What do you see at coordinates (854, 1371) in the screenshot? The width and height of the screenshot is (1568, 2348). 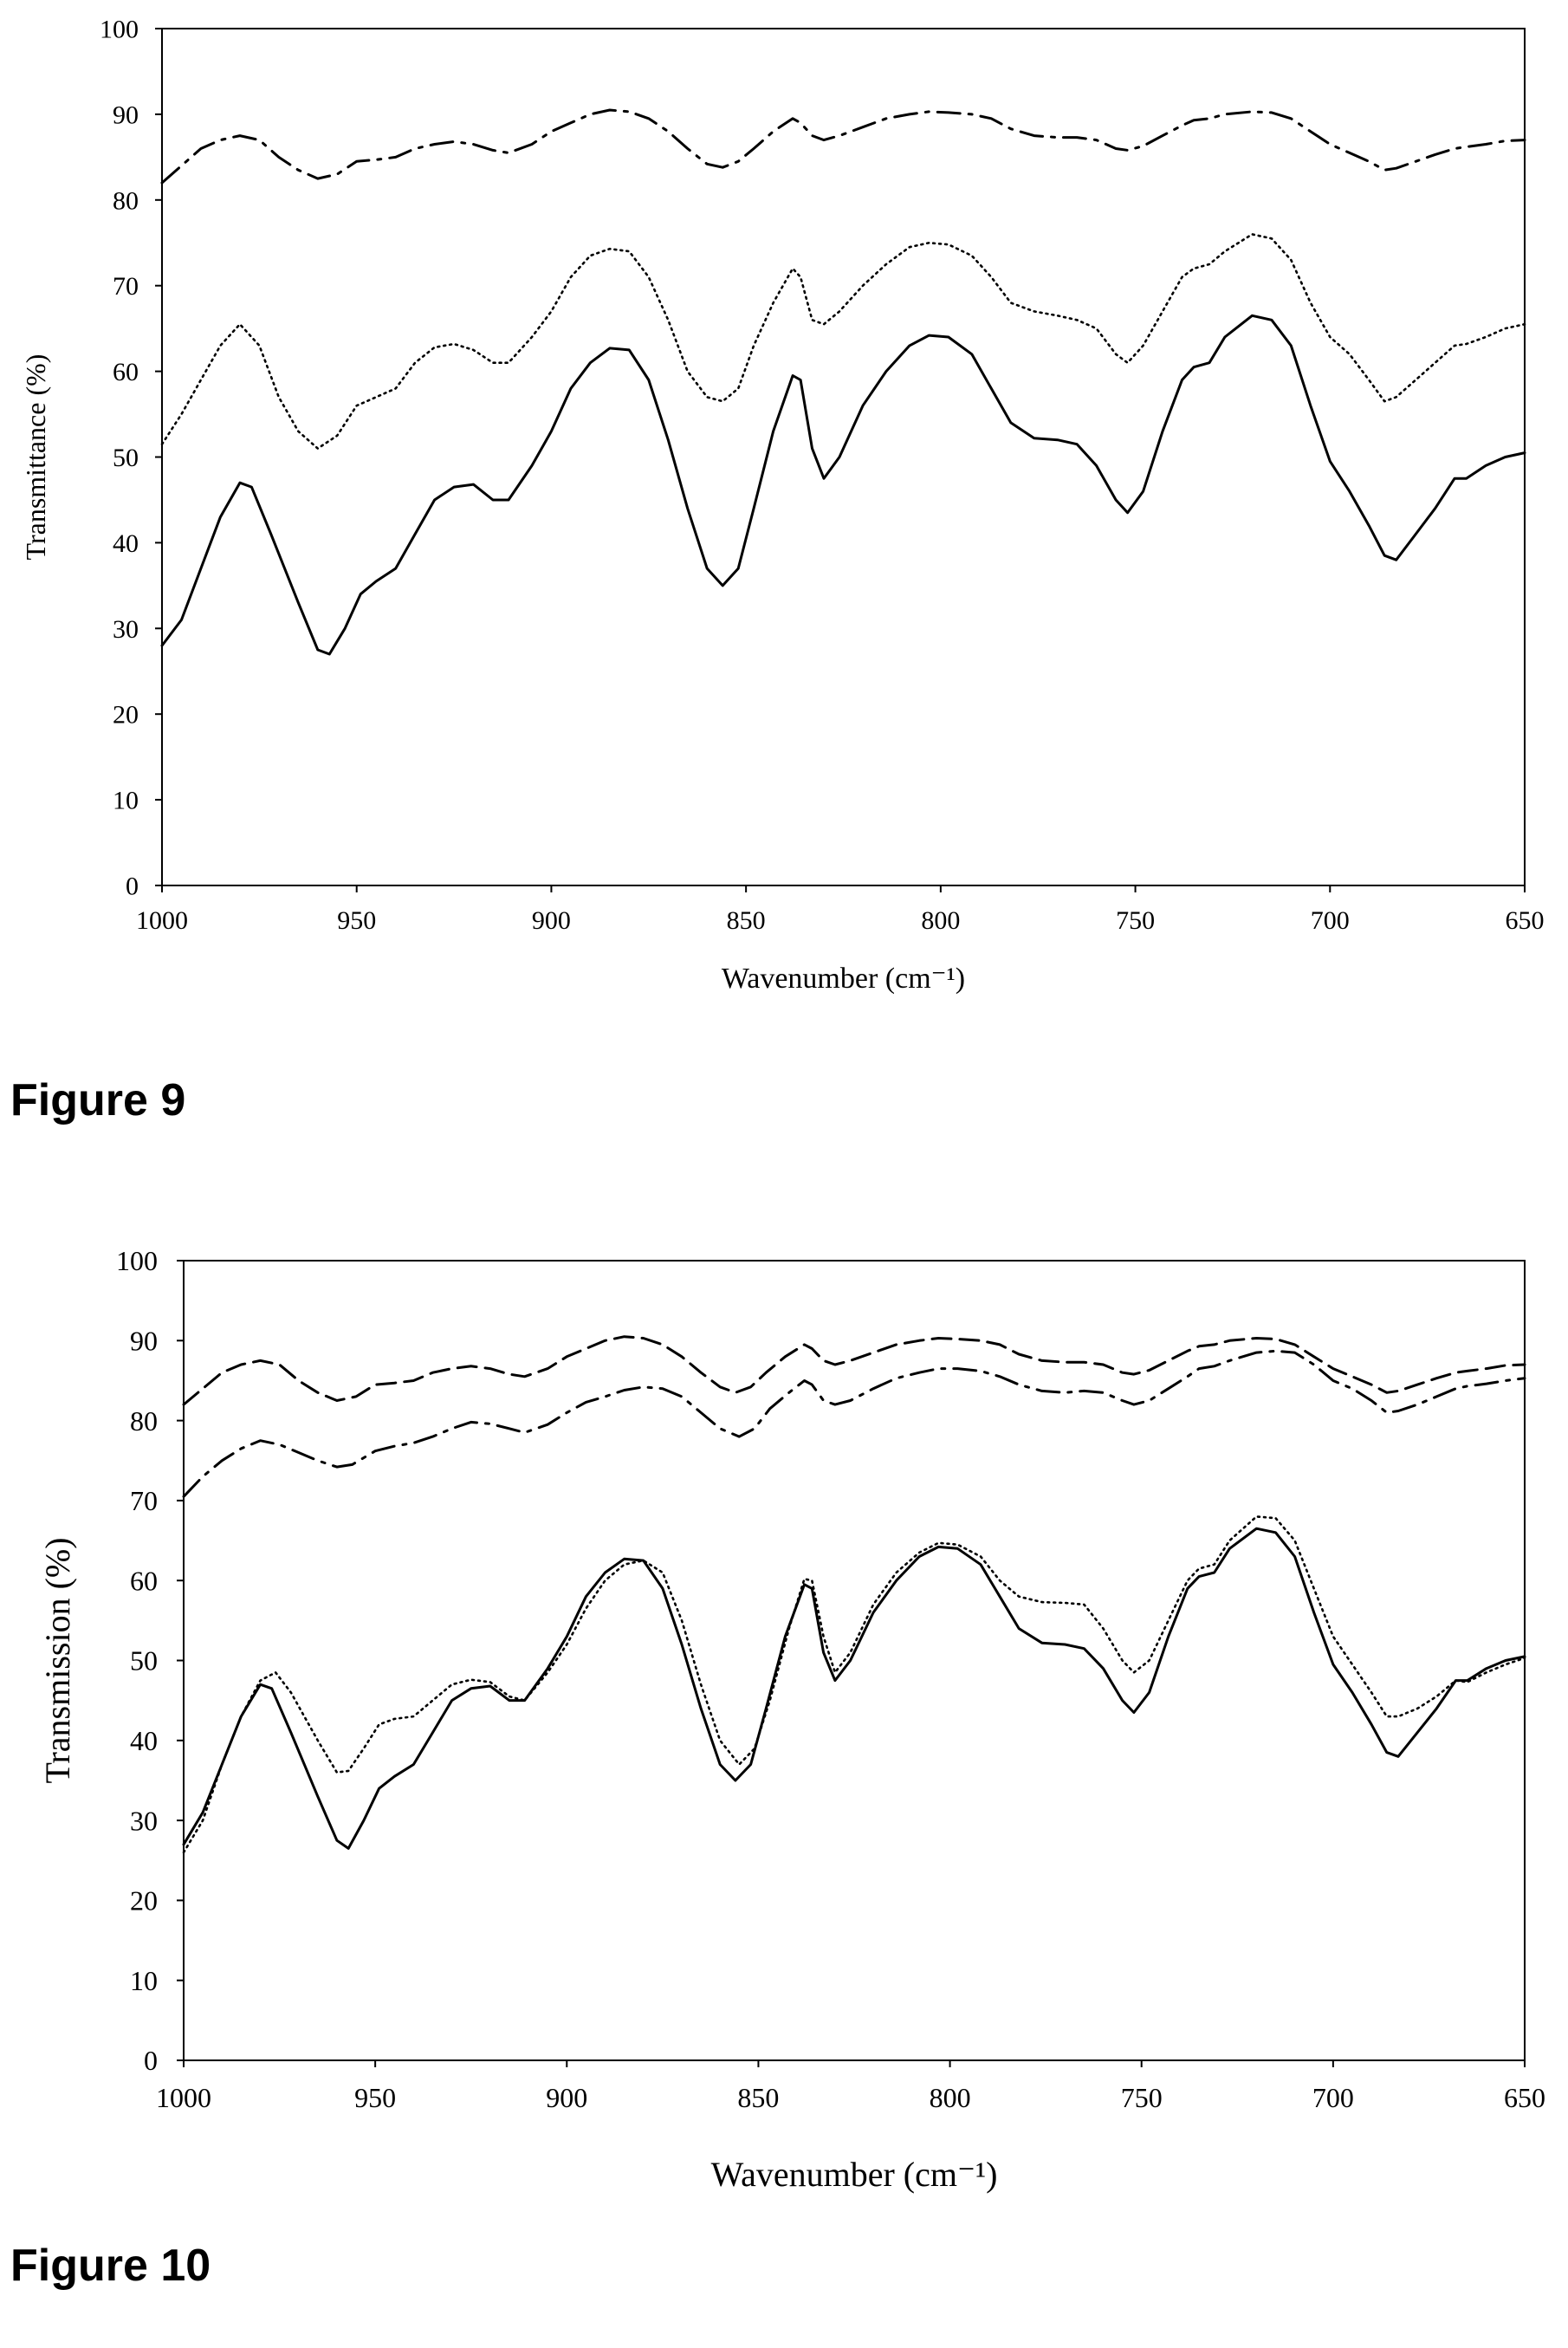 I see `series-line-dashed` at bounding box center [854, 1371].